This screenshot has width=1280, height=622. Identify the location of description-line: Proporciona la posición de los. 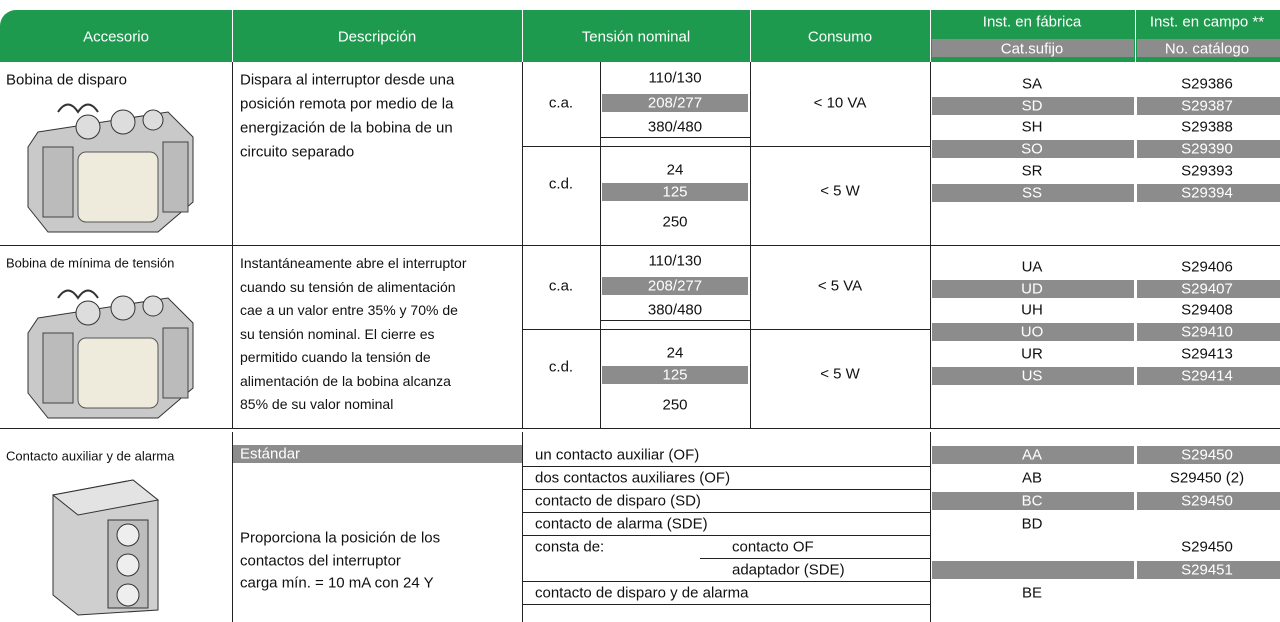
(340, 538).